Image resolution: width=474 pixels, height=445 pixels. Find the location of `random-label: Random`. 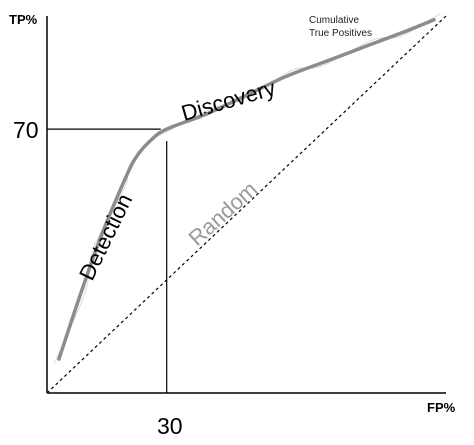

random-label: Random is located at coordinates (223, 213).